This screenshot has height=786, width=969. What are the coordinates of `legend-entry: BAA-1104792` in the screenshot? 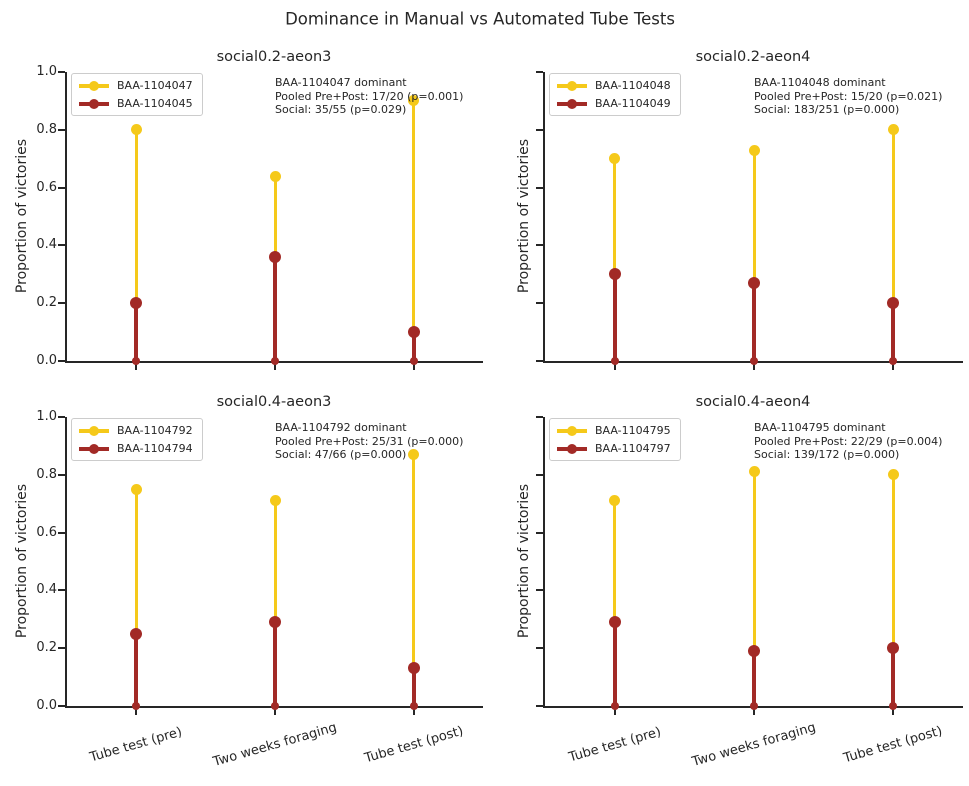 It's located at (136, 430).